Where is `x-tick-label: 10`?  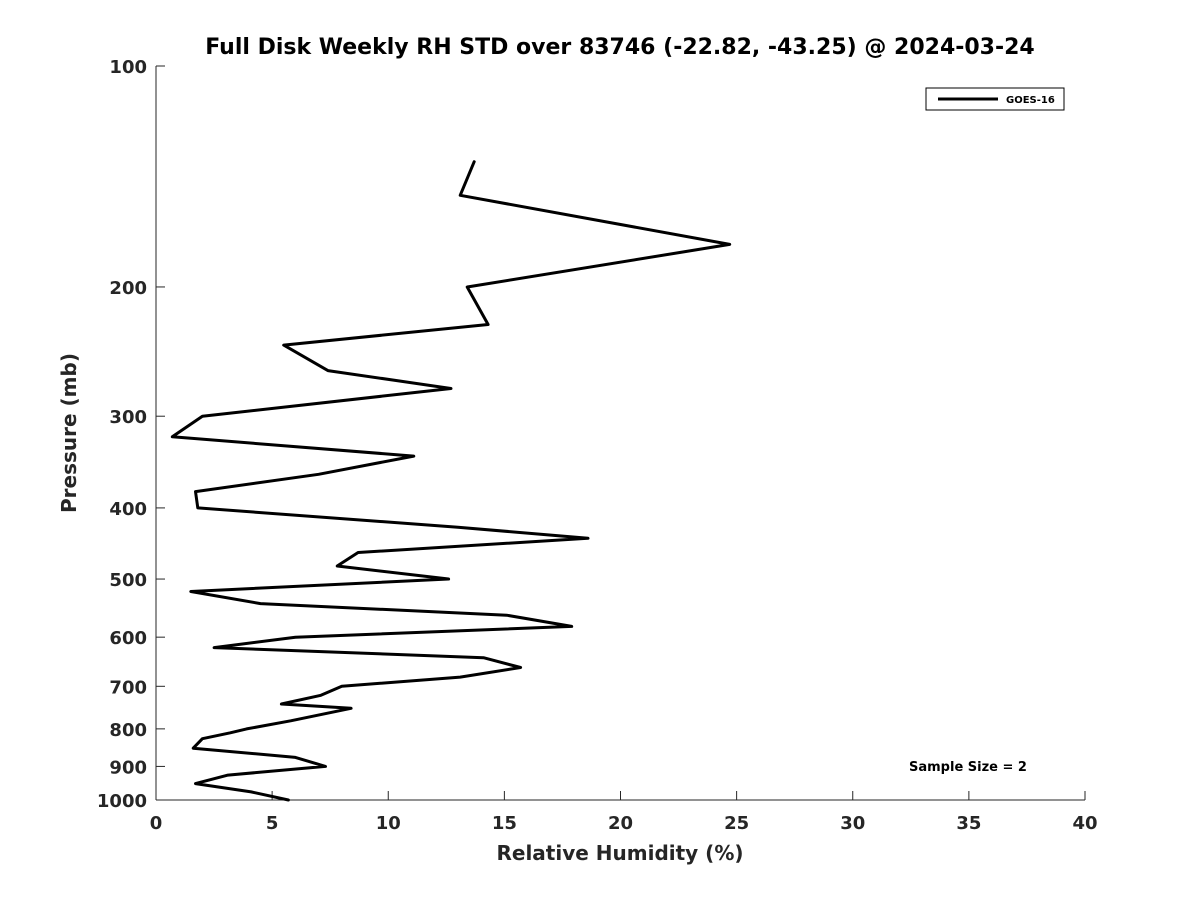 x-tick-label: 10 is located at coordinates (388, 823).